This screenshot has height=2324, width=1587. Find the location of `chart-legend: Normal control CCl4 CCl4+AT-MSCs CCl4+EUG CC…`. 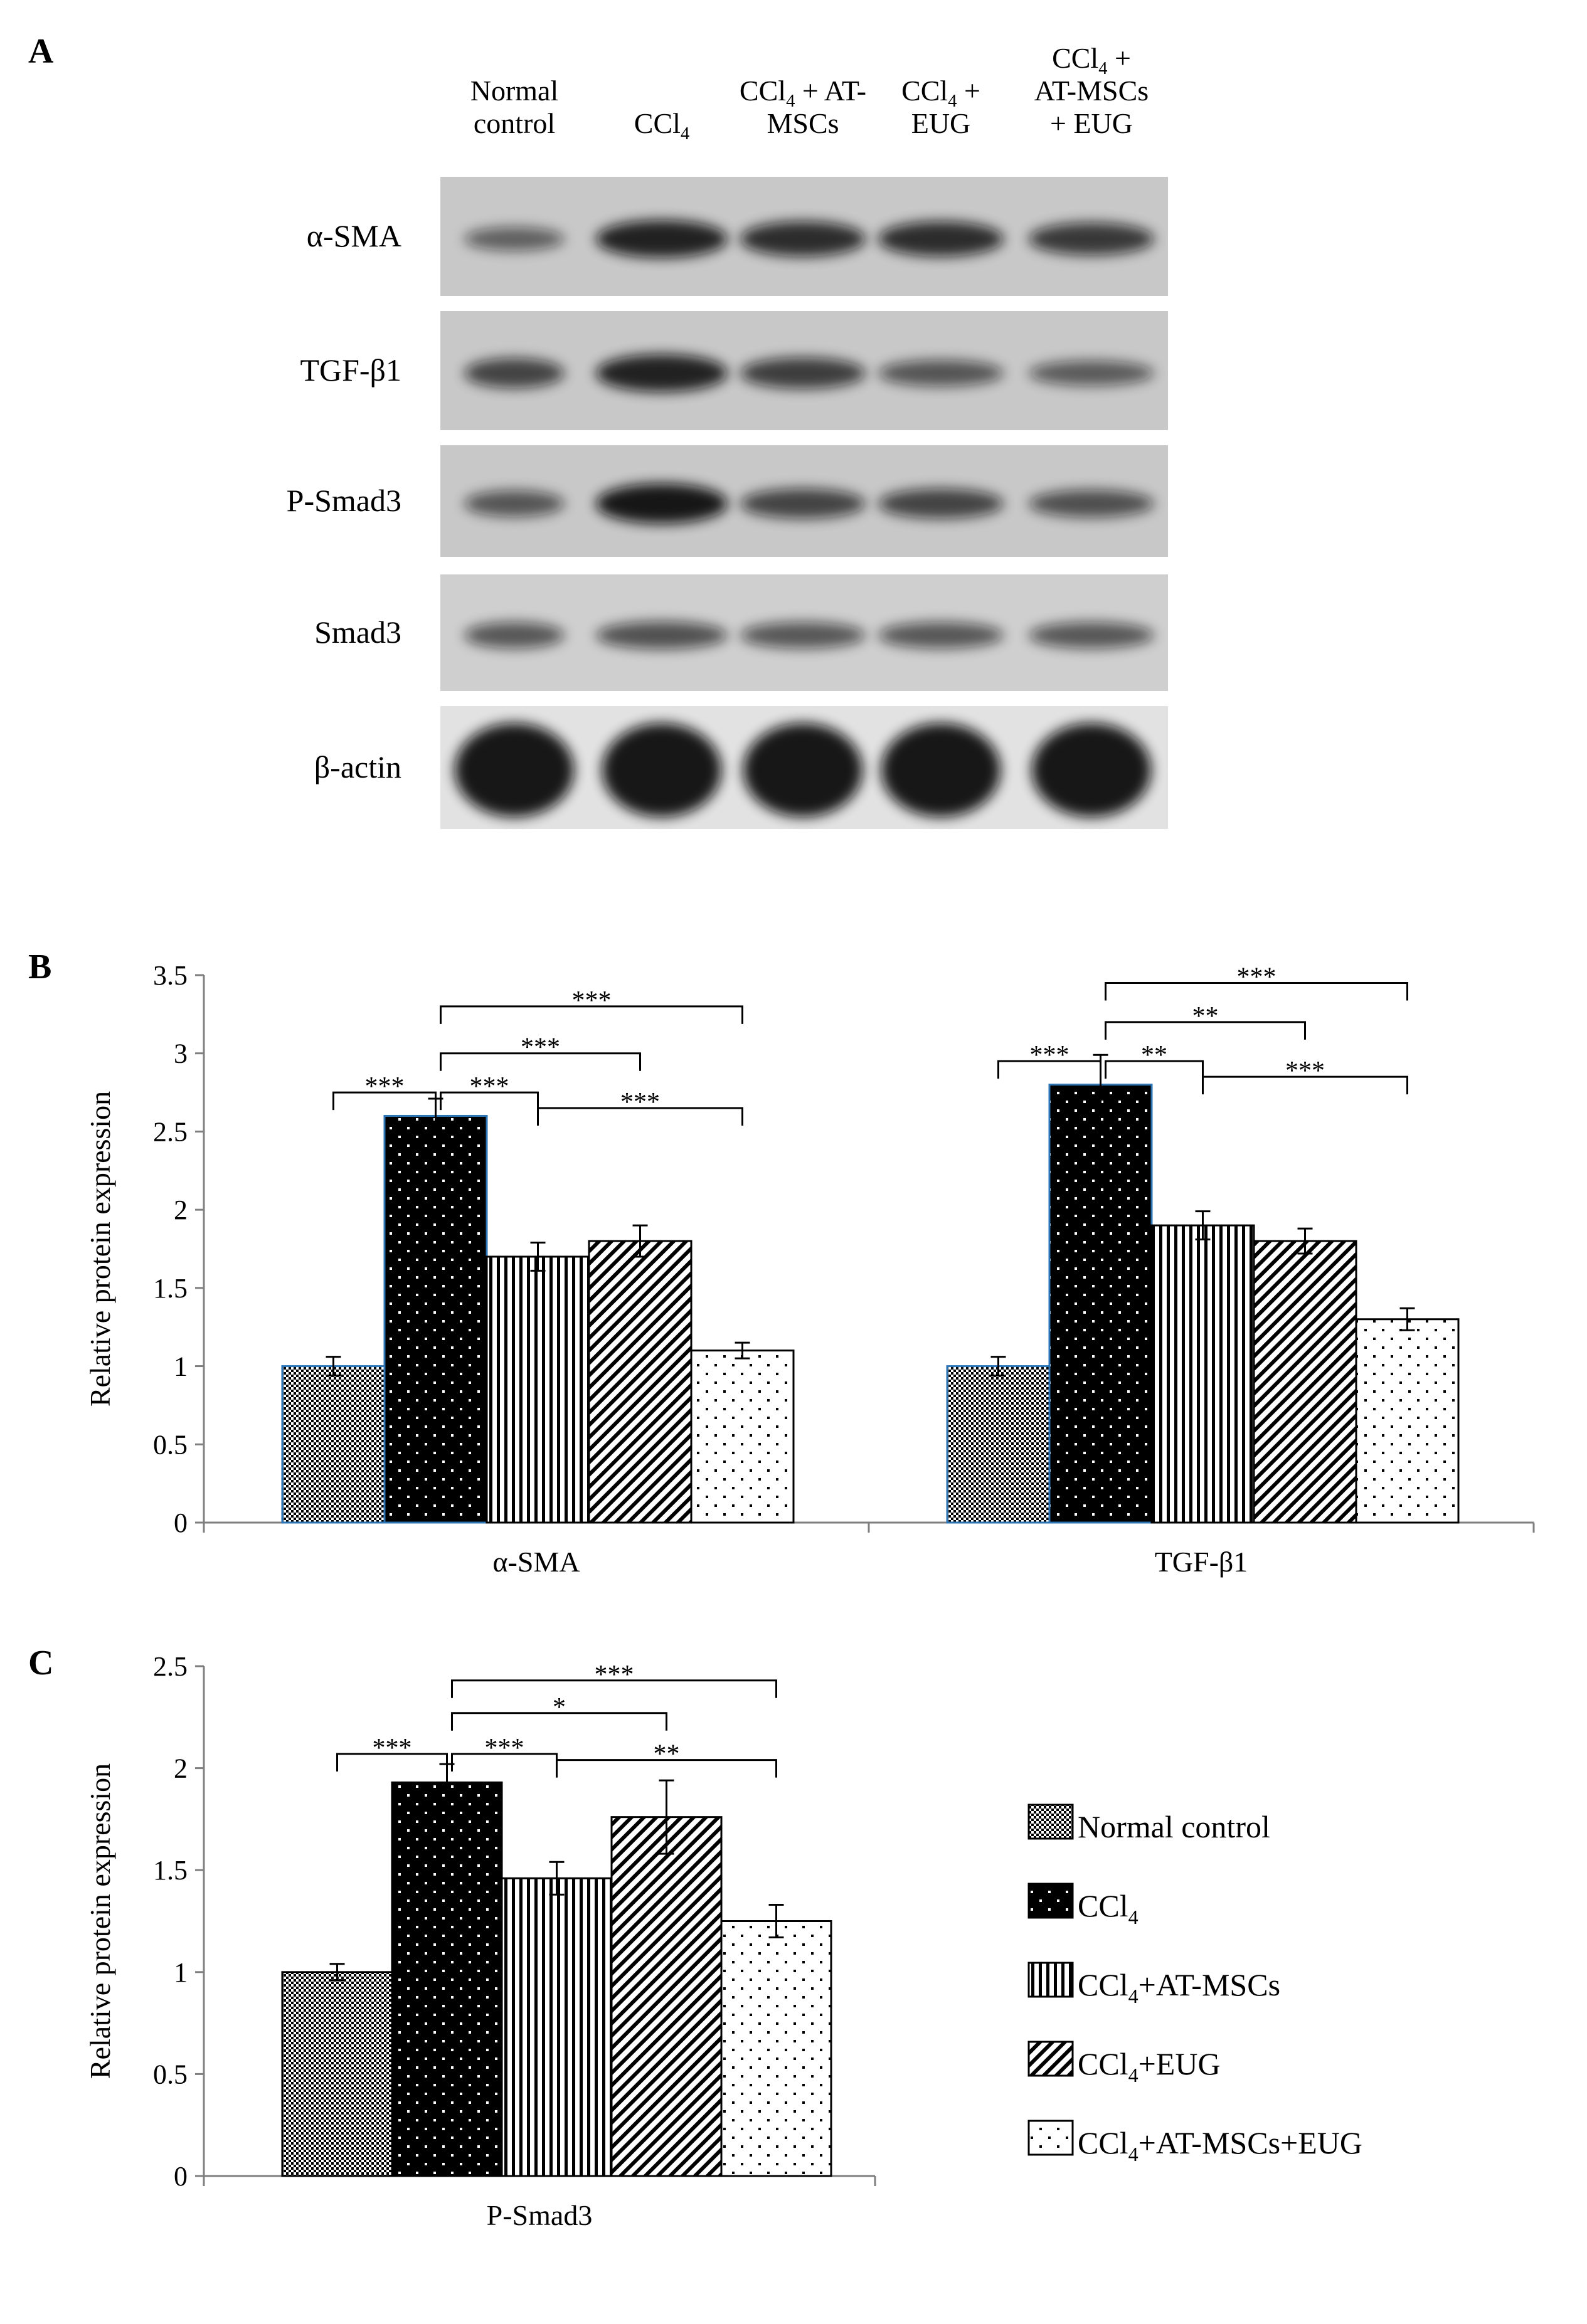

chart-legend: Normal control CCl4 CCl4+AT-MSCs CCl4+EUG CC… is located at coordinates (1194, 1984).